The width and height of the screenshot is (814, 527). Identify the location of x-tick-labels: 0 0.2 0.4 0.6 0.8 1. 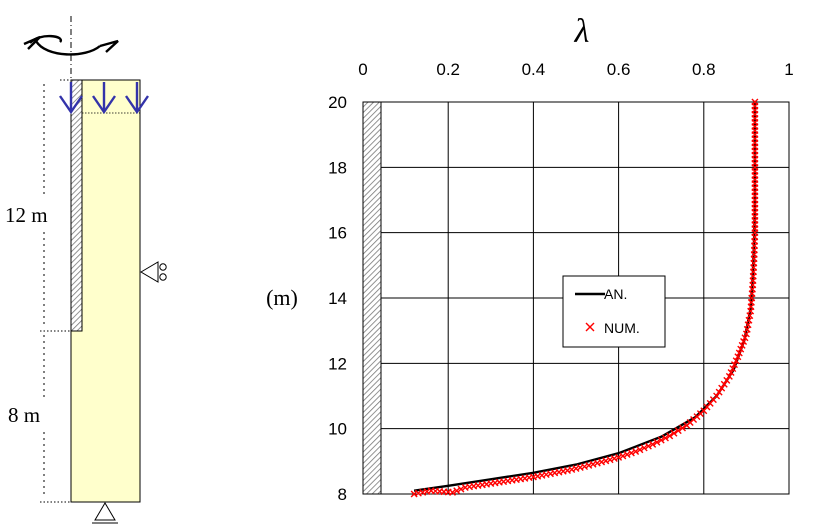
(575, 69).